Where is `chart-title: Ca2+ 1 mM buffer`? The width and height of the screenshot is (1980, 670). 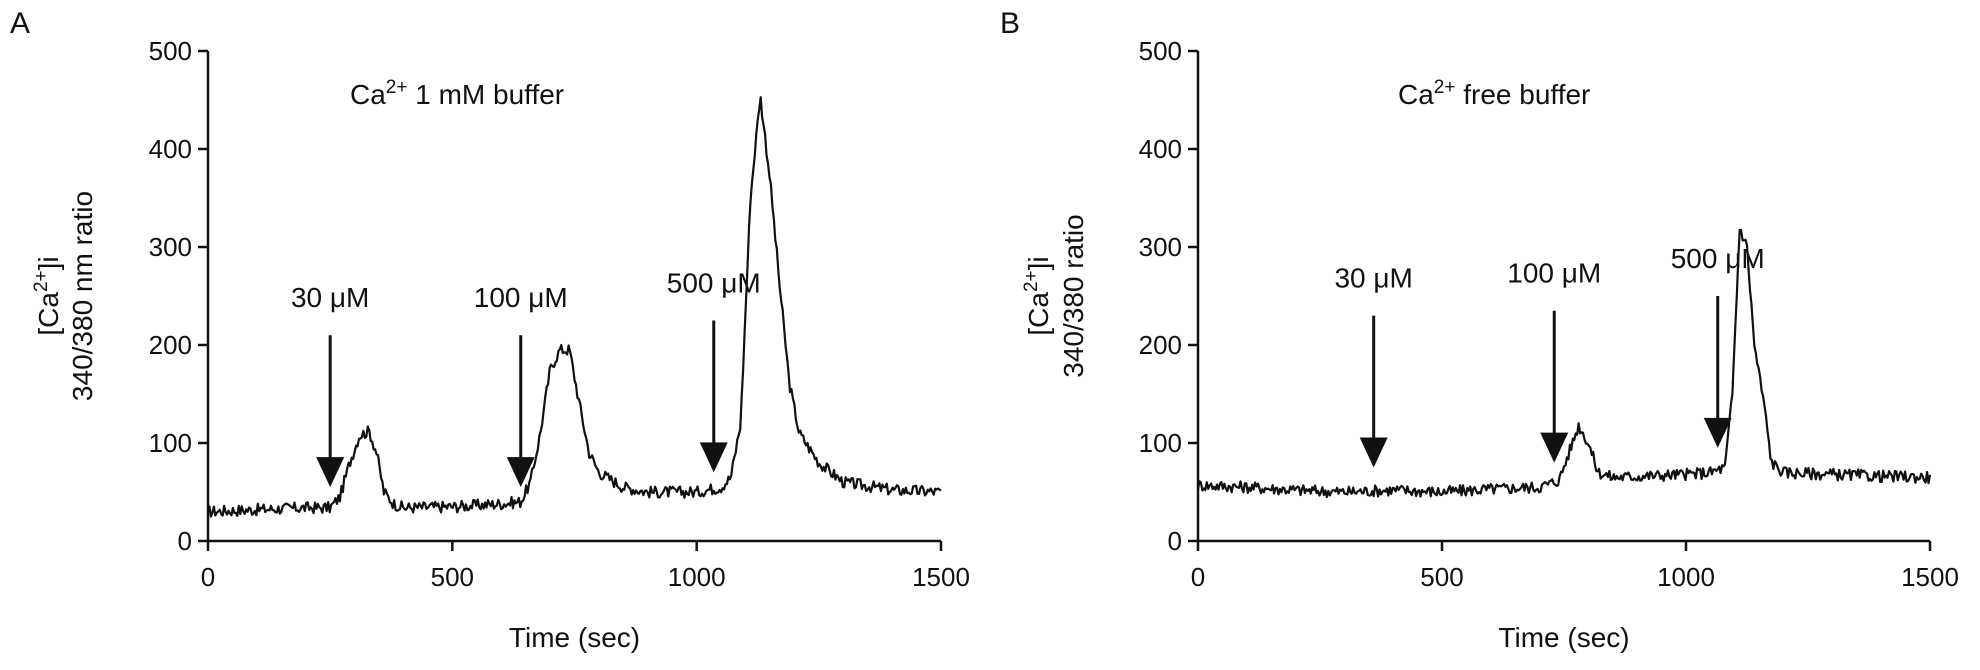
chart-title: Ca2+ 1 mM buffer is located at coordinates (457, 93).